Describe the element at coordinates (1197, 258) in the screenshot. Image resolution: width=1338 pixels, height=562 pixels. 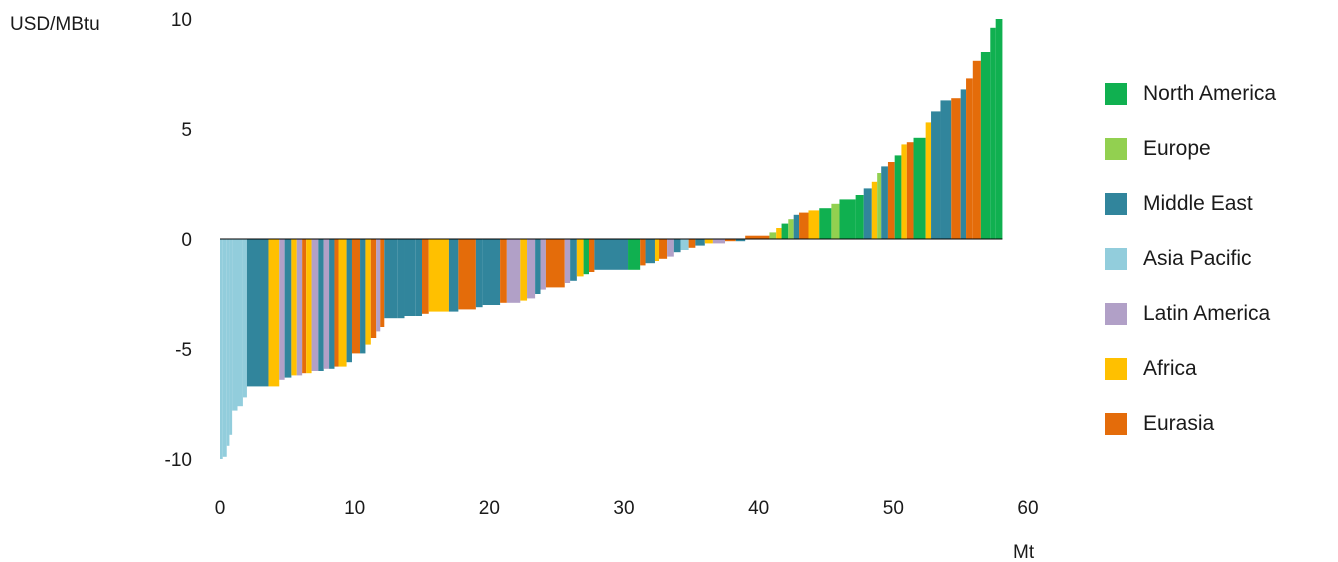
I see `legend-label: Asia Pacific` at that location.